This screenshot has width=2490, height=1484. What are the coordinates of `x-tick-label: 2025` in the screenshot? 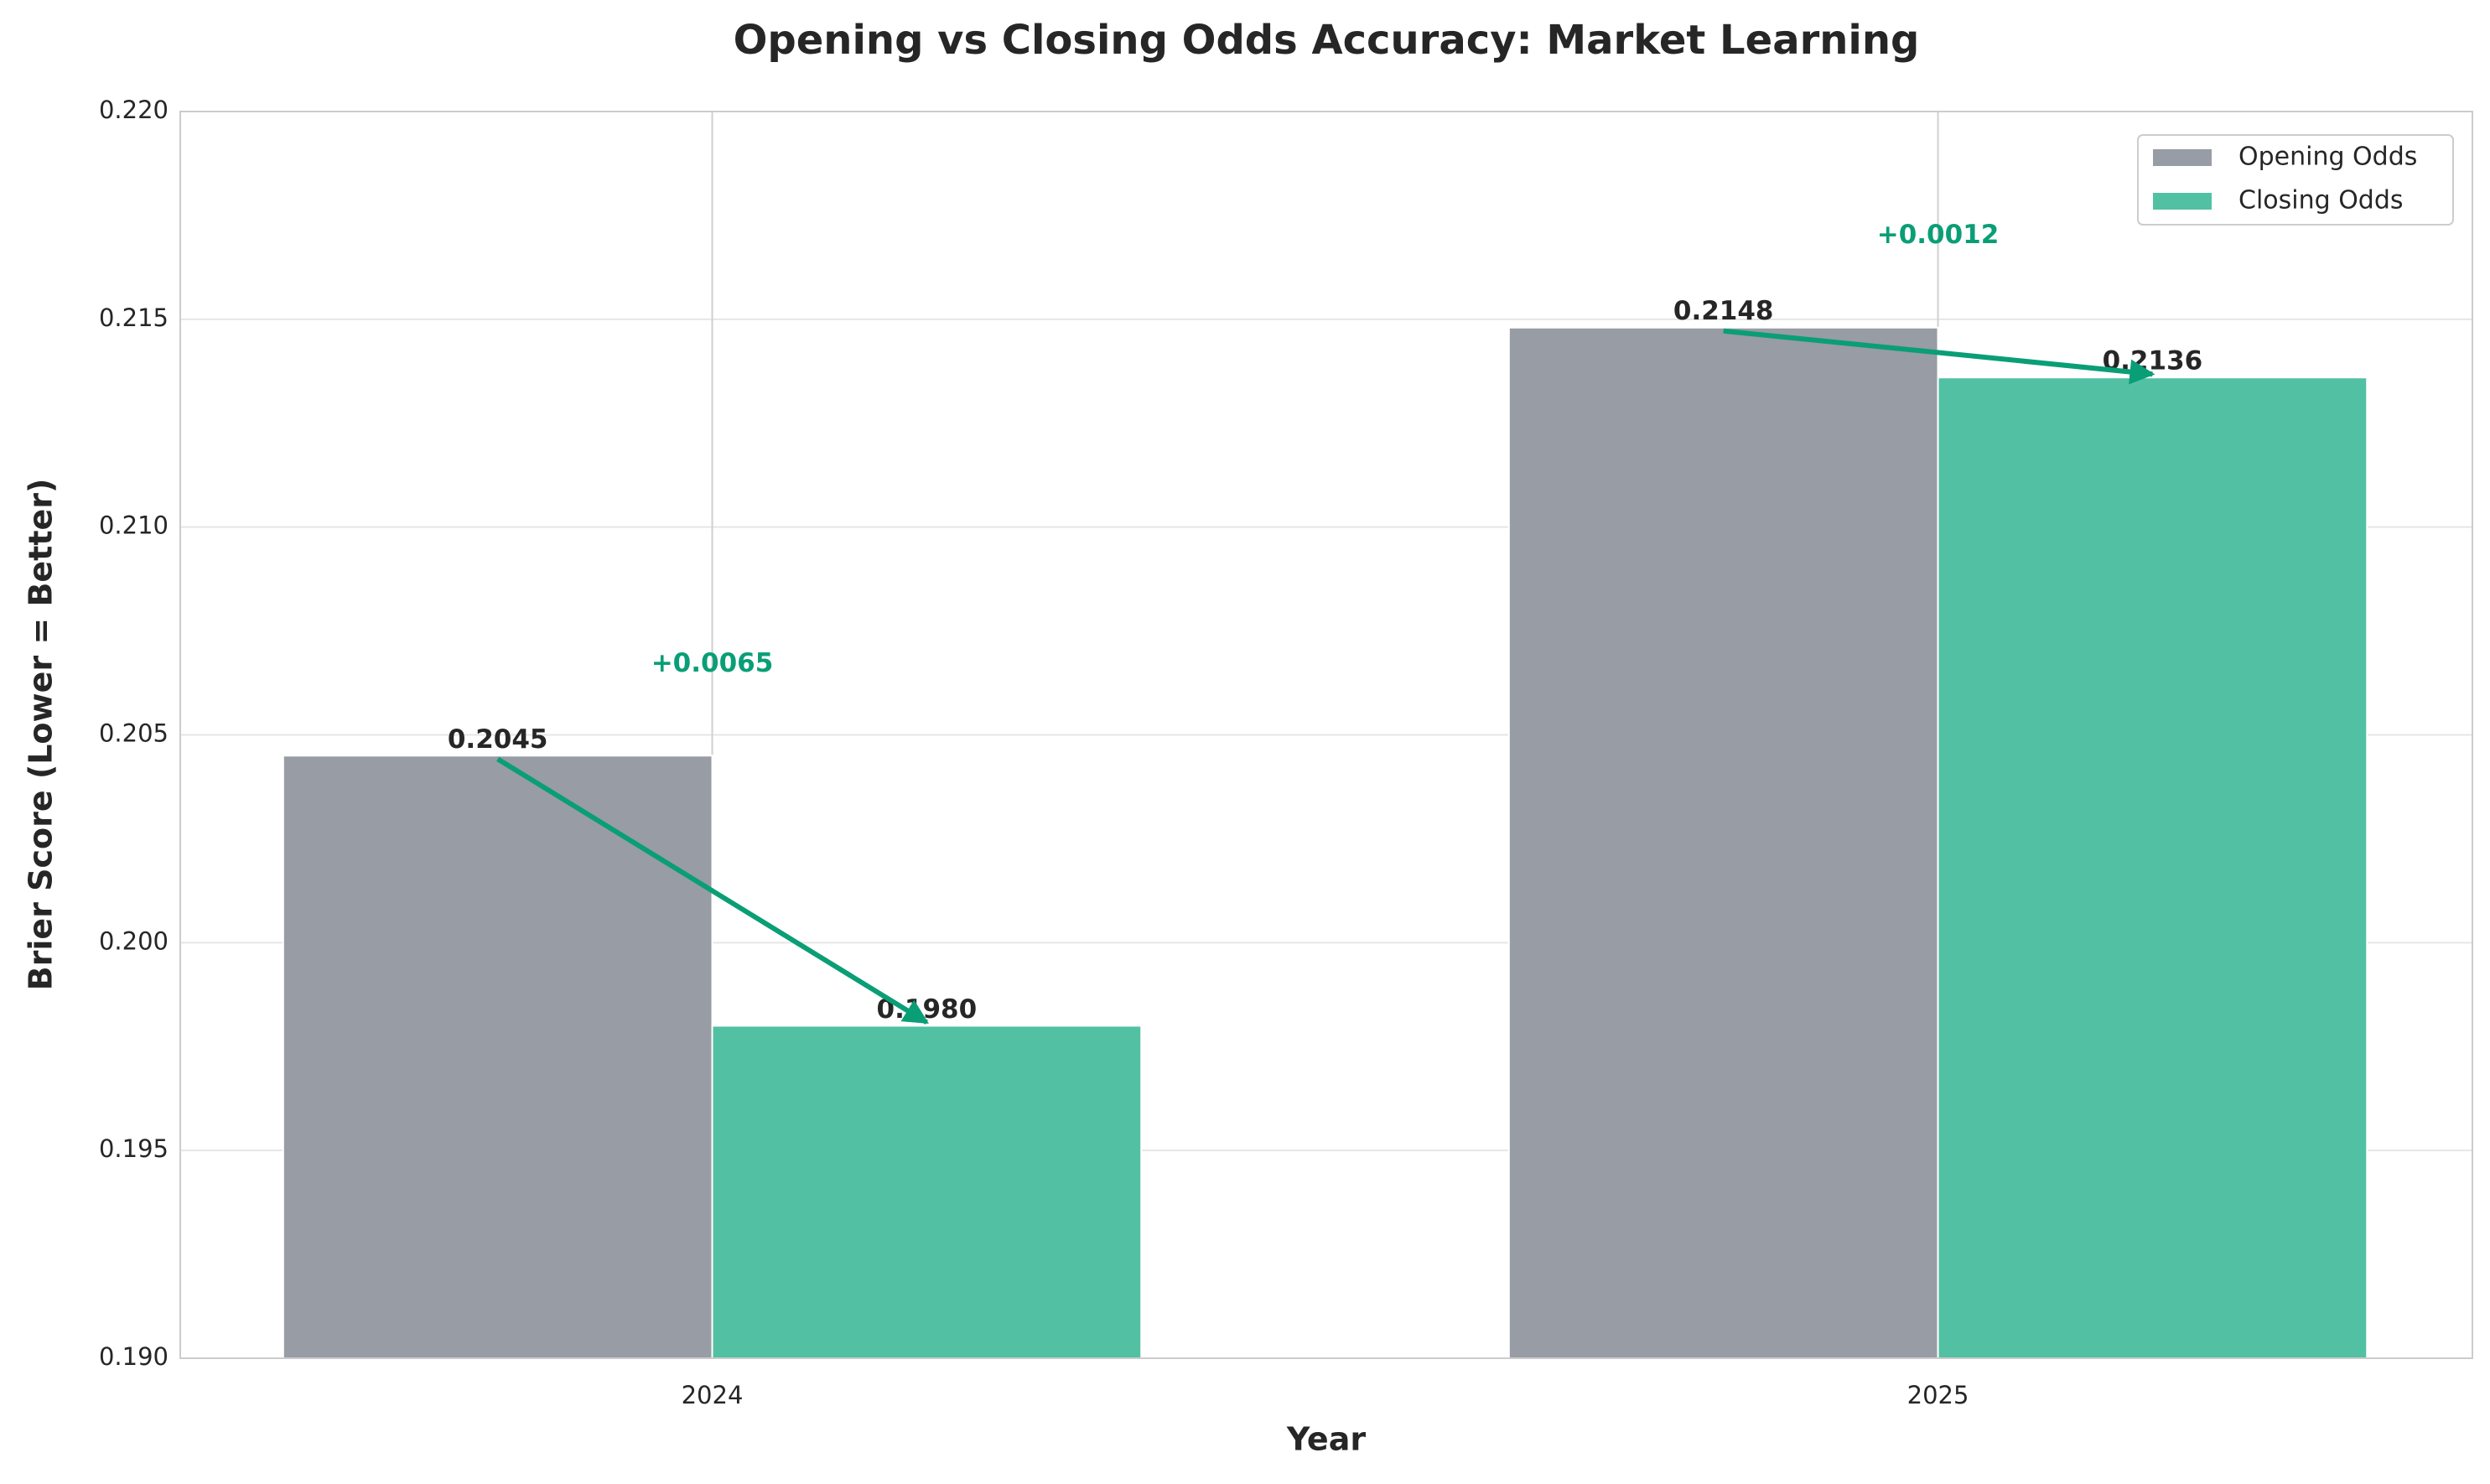 It's located at (1938, 1395).